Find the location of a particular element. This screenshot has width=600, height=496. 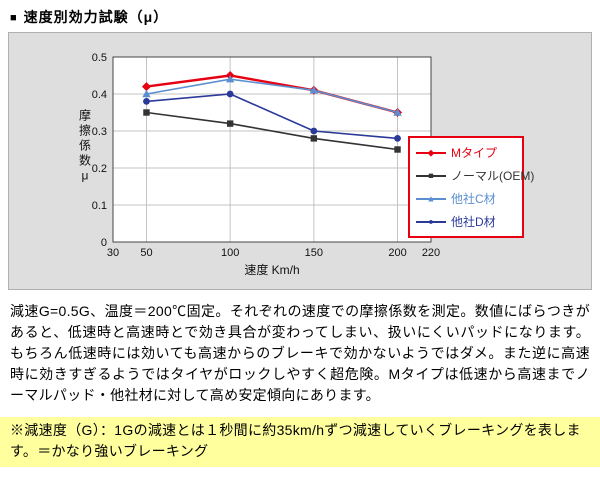

svg-text: 220 is located at coordinates (431, 253).